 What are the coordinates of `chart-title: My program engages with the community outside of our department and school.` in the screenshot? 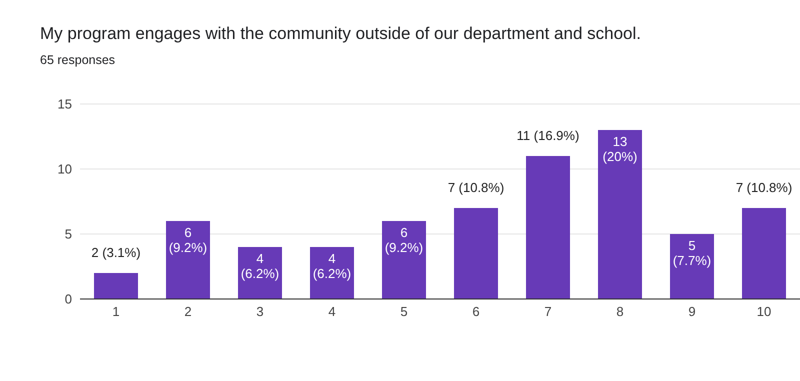 It's located at (340, 34).